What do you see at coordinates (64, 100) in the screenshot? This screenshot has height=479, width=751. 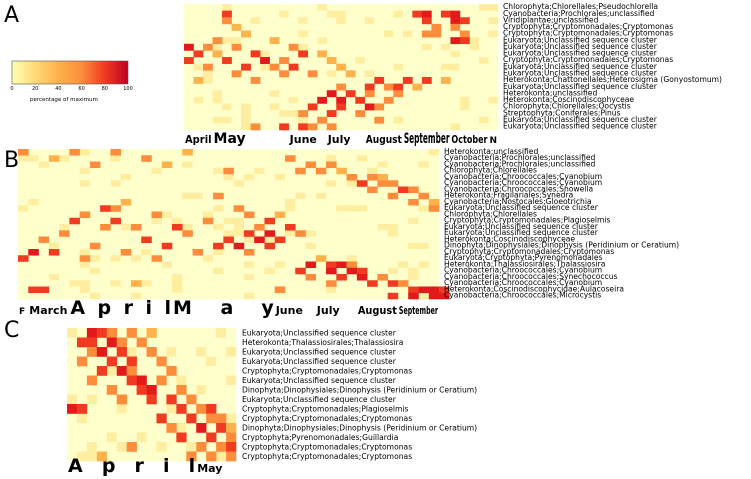 I see `legend-title: percentage of maximum` at bounding box center [64, 100].